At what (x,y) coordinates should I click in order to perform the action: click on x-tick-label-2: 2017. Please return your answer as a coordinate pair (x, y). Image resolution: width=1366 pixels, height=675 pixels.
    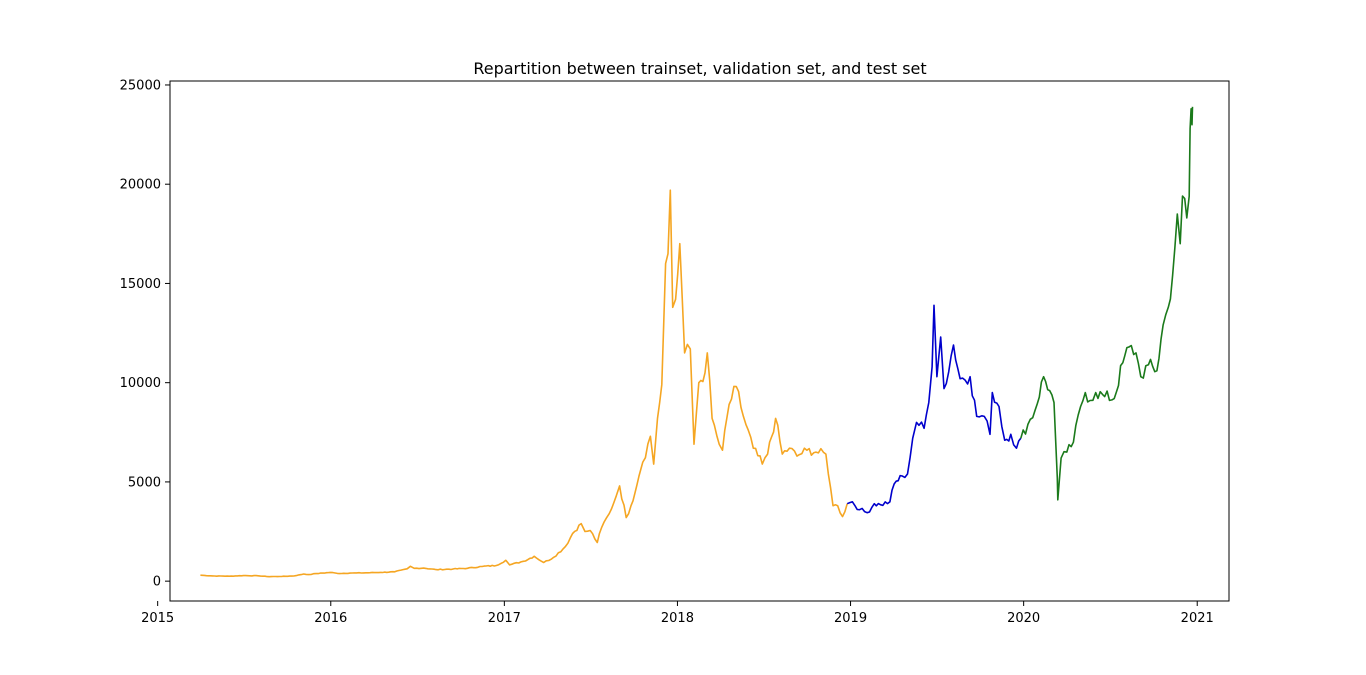
    Looking at the image, I should click on (504, 618).